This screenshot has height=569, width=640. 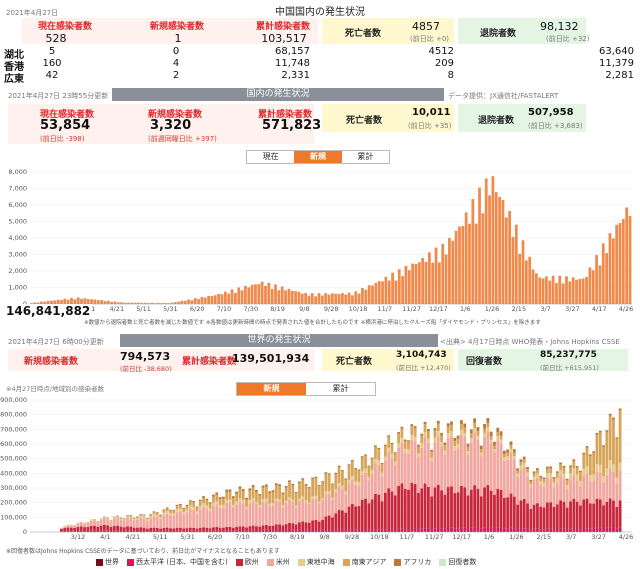 I want to click on x-tick-label: 12/17, so click(x=438, y=308).